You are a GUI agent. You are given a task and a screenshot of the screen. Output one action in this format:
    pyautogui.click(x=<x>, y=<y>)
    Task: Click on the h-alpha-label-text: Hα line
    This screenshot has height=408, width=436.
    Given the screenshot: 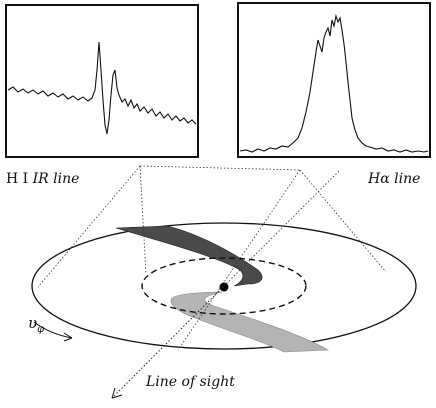 What is the action you would take?
    pyautogui.click(x=394, y=179)
    